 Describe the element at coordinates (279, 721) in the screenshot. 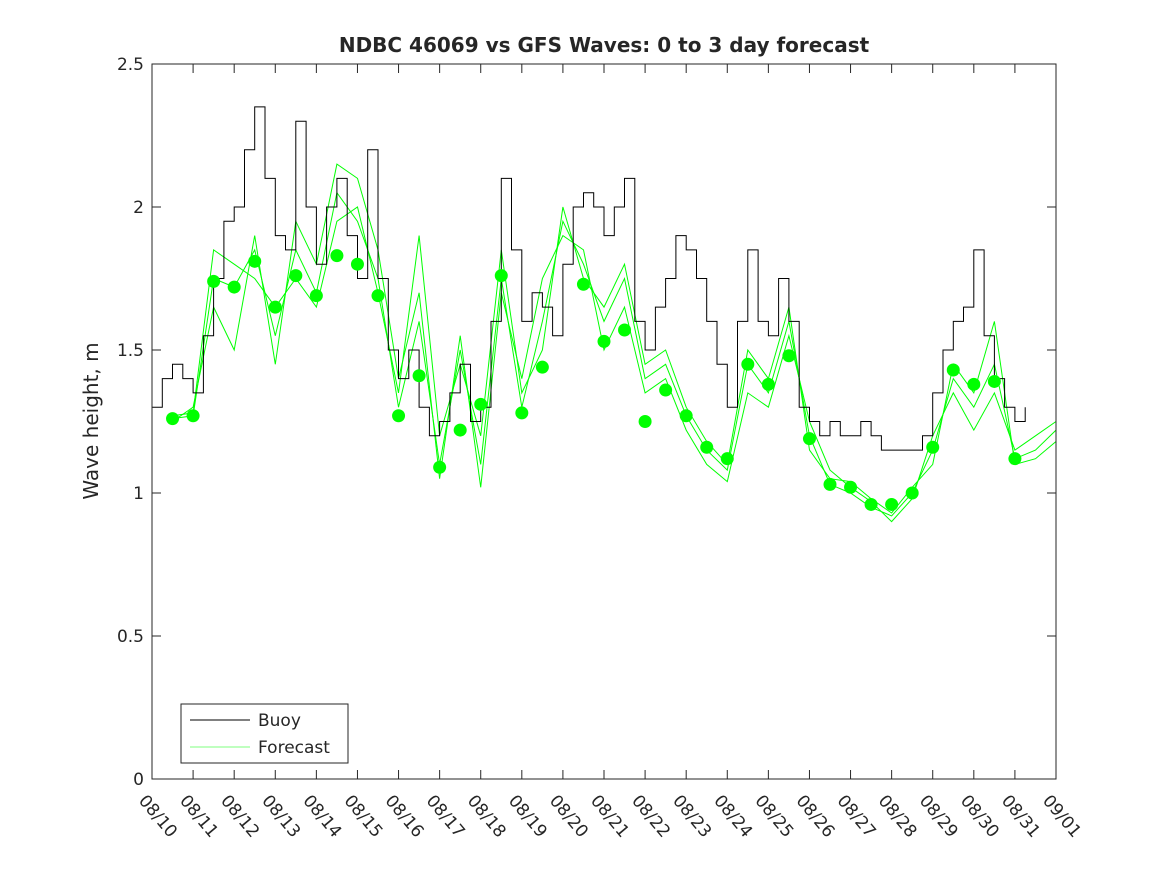

I see `legend-buoy-label: Buoy` at that location.